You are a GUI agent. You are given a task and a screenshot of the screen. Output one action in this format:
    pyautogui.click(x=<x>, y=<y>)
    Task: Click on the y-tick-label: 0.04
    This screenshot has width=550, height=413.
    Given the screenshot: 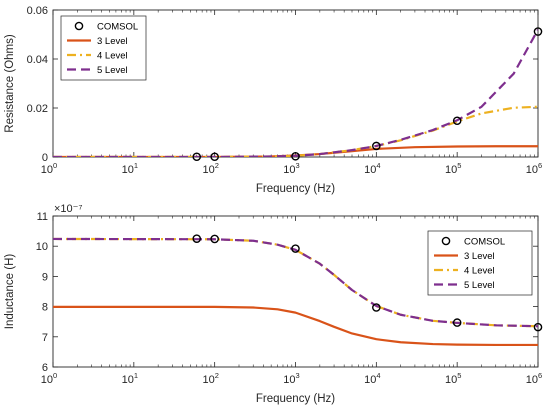 What is the action you would take?
    pyautogui.click(x=37, y=60)
    